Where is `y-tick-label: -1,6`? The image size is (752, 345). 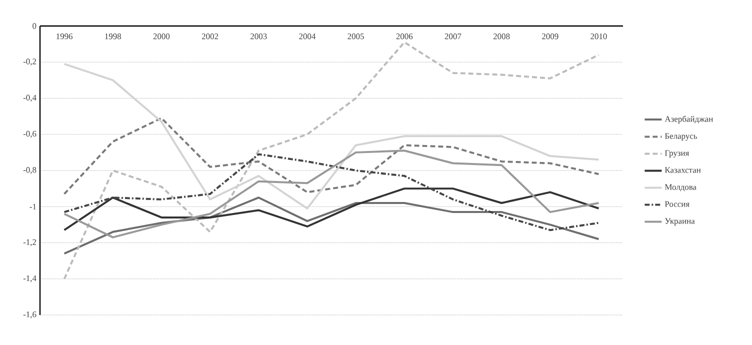 y-tick-label: -1,6 is located at coordinates (29, 315).